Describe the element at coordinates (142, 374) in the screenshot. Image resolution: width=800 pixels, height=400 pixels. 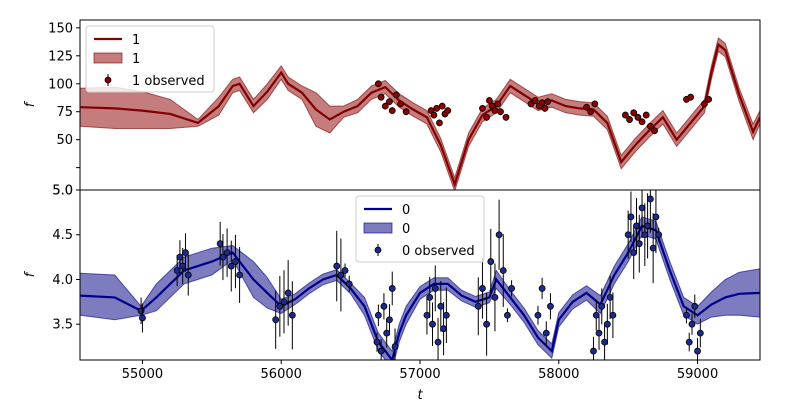
I see `x-tick-label: 55000` at that location.